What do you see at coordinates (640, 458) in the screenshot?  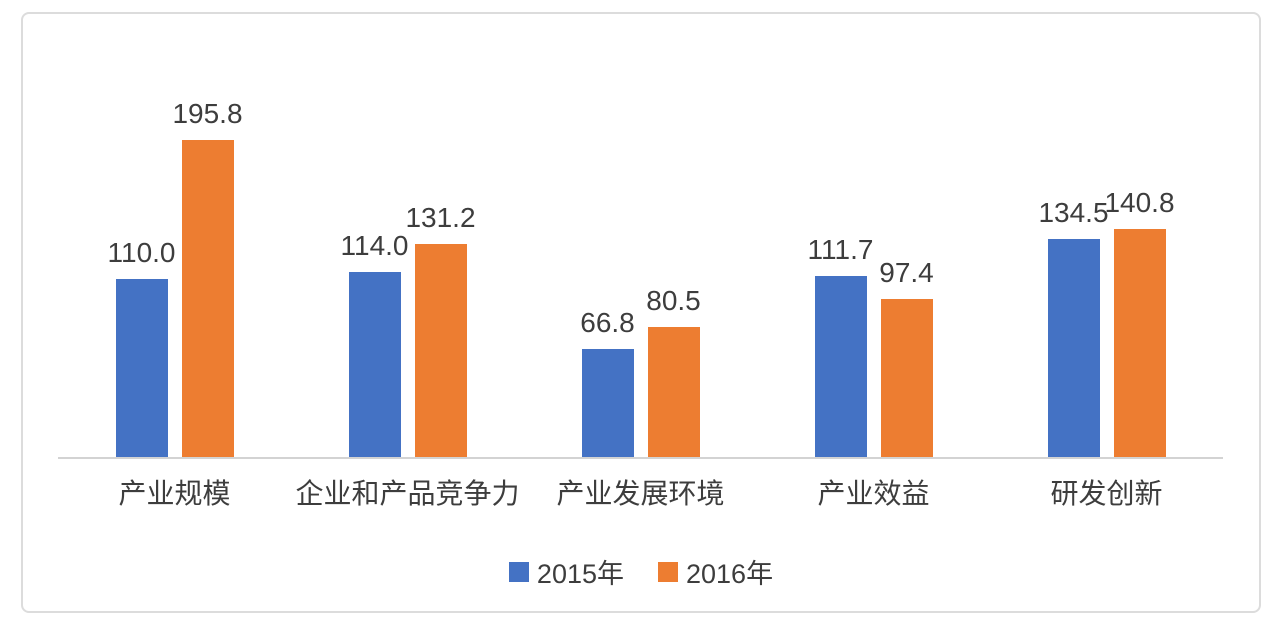 I see `x-axis-line` at bounding box center [640, 458].